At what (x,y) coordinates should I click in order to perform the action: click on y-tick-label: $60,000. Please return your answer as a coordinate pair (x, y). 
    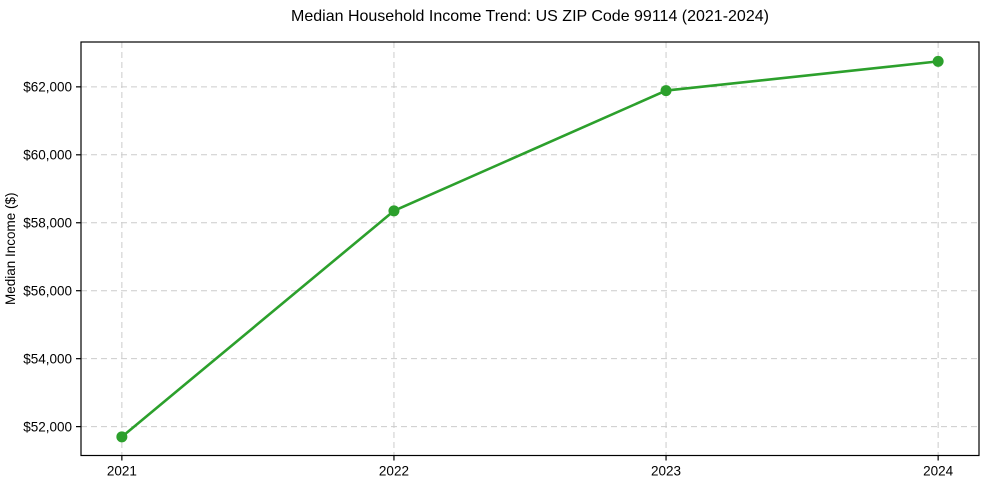
    Looking at the image, I should click on (47, 155).